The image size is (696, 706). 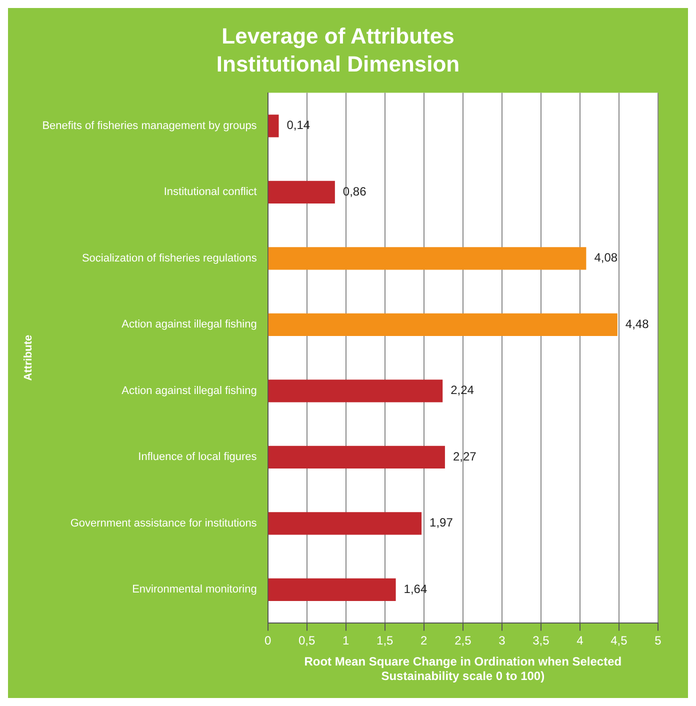 What do you see at coordinates (619, 640) in the screenshot?
I see `x-tick-label: 4,5` at bounding box center [619, 640].